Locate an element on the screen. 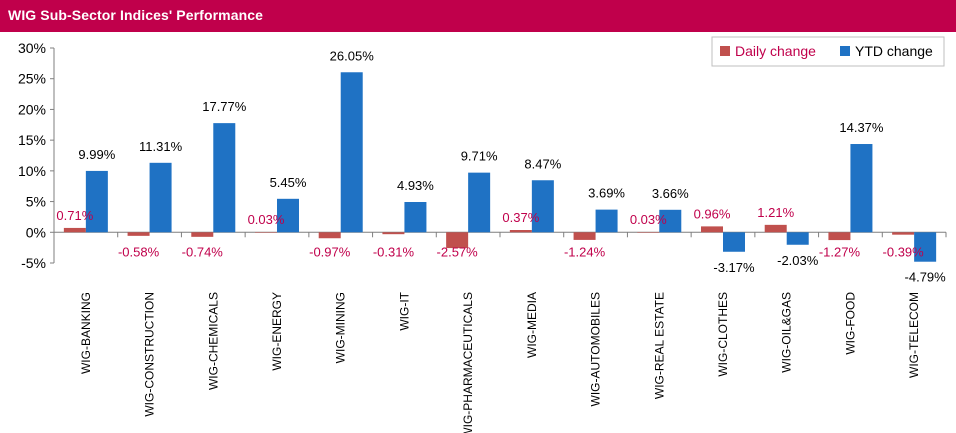 The height and width of the screenshot is (433, 956). category-label: WIG-MEDIA is located at coordinates (532, 325).